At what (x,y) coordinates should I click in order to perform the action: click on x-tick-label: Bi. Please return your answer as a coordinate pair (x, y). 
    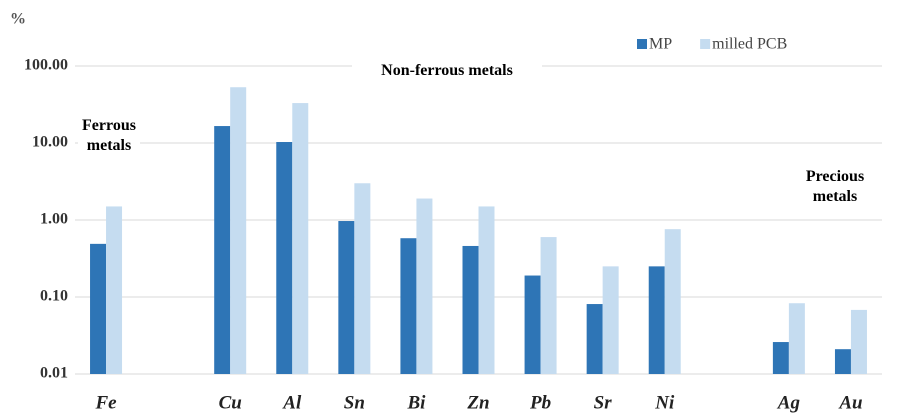
    Looking at the image, I should click on (416, 402).